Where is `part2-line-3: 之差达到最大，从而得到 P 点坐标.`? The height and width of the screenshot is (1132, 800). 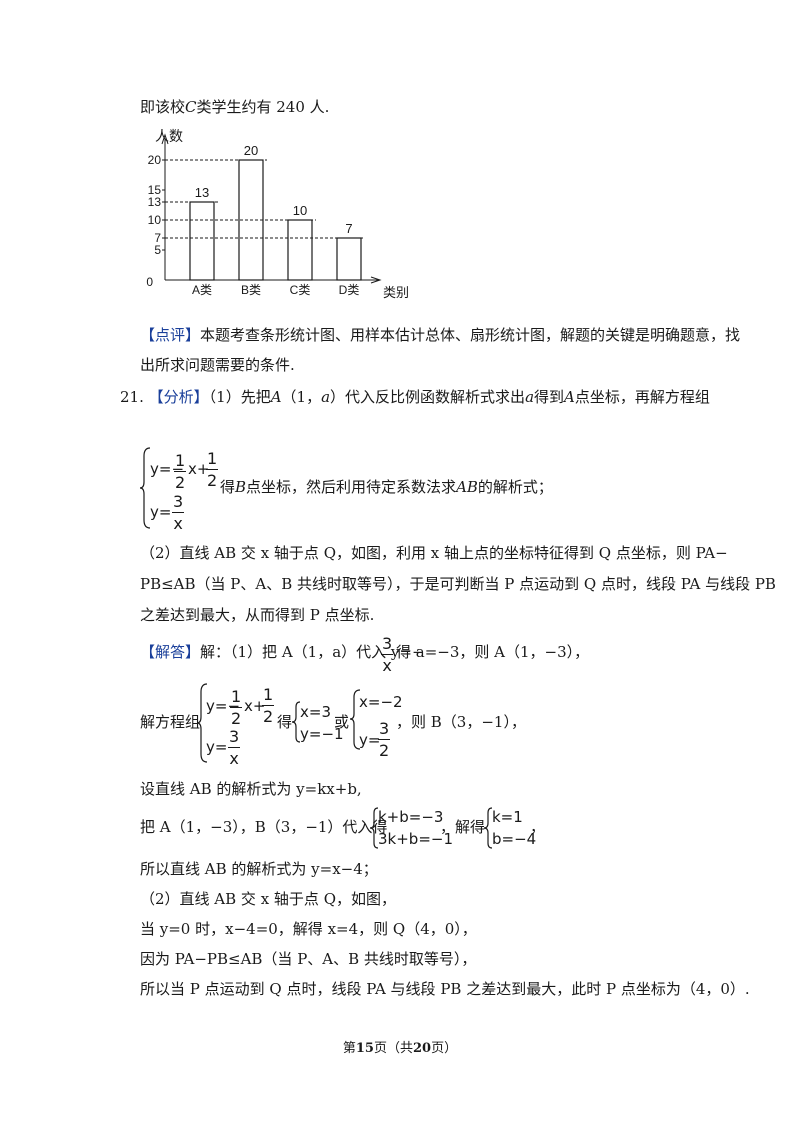 part2-line-3: 之差达到最大，从而得到 P 点坐标. is located at coordinates (257, 615).